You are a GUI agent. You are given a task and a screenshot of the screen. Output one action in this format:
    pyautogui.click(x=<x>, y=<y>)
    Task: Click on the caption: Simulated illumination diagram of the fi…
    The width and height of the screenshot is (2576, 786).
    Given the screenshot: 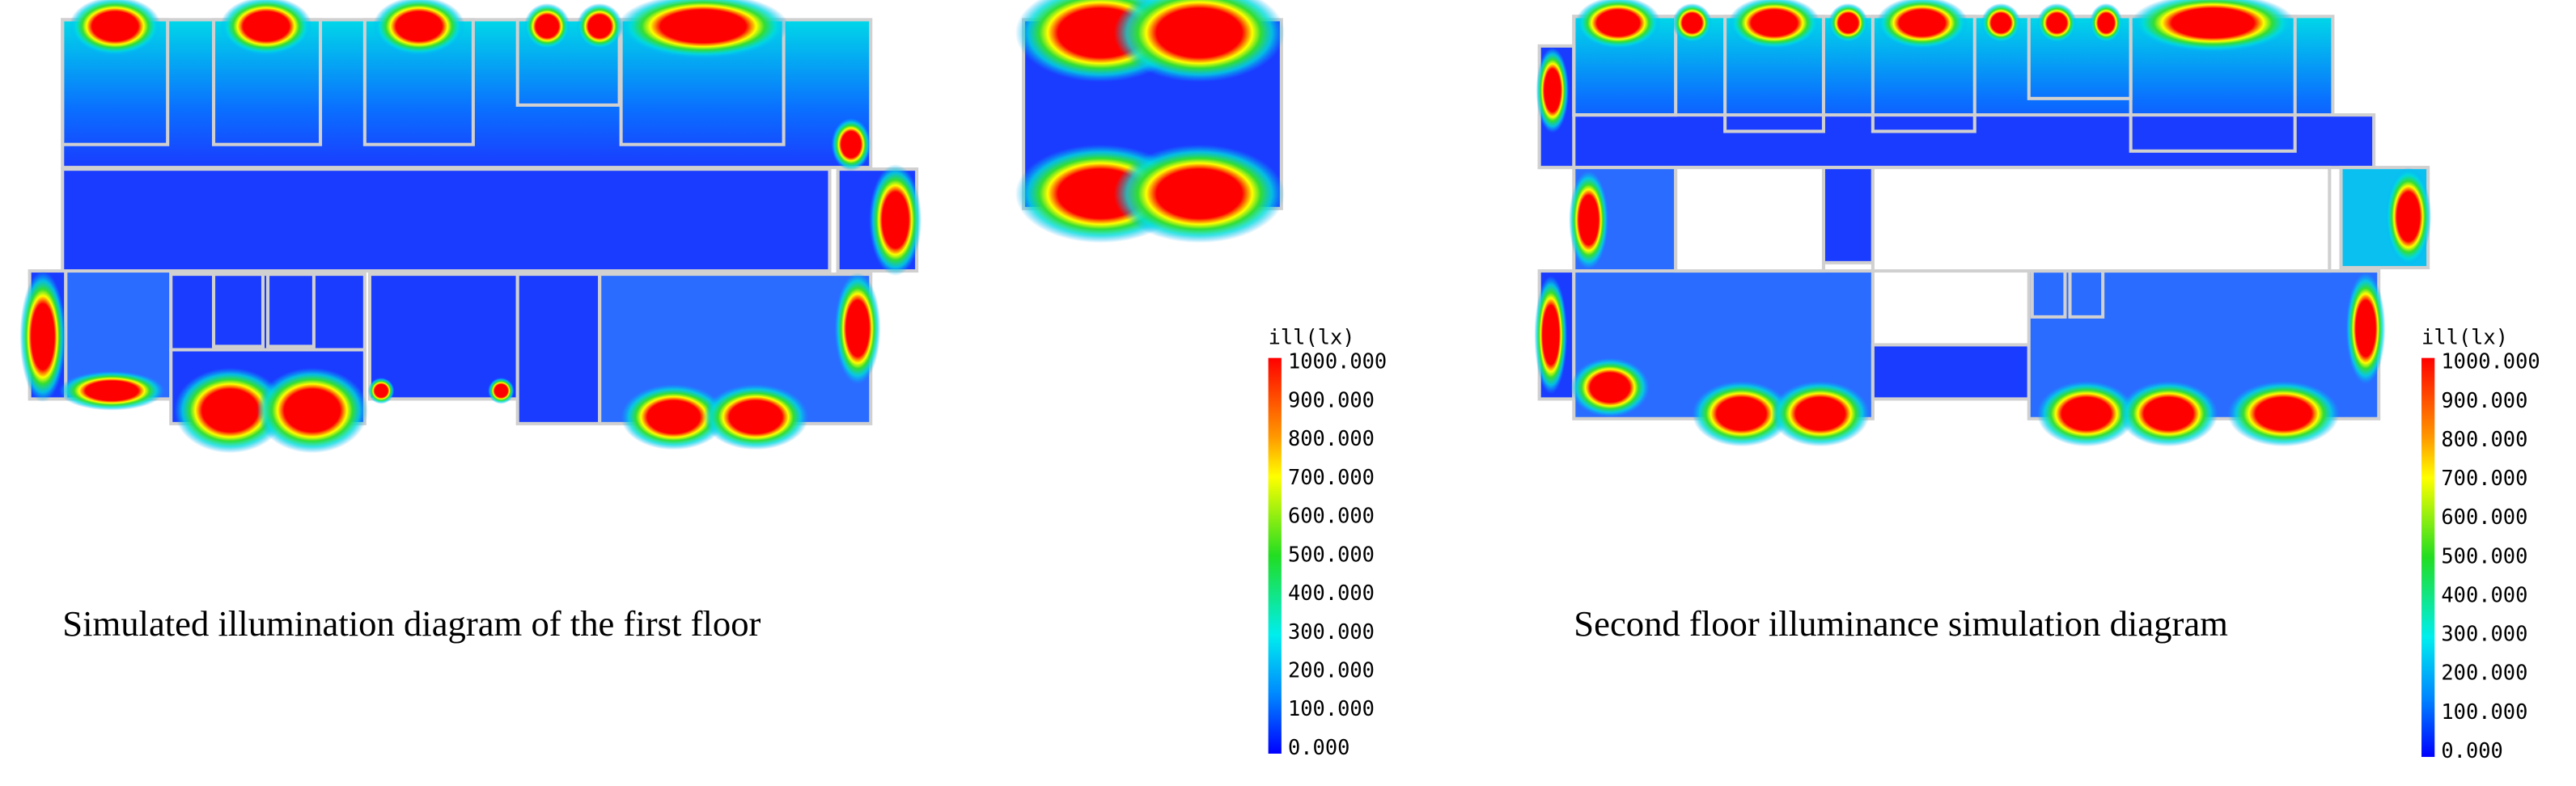 What is the action you would take?
    pyautogui.click(x=411, y=623)
    